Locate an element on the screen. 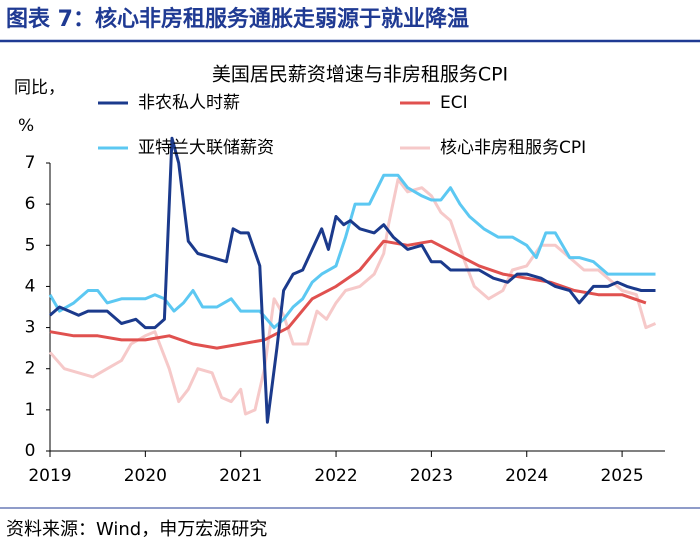  y-tick-label: 5 is located at coordinates (30, 245).